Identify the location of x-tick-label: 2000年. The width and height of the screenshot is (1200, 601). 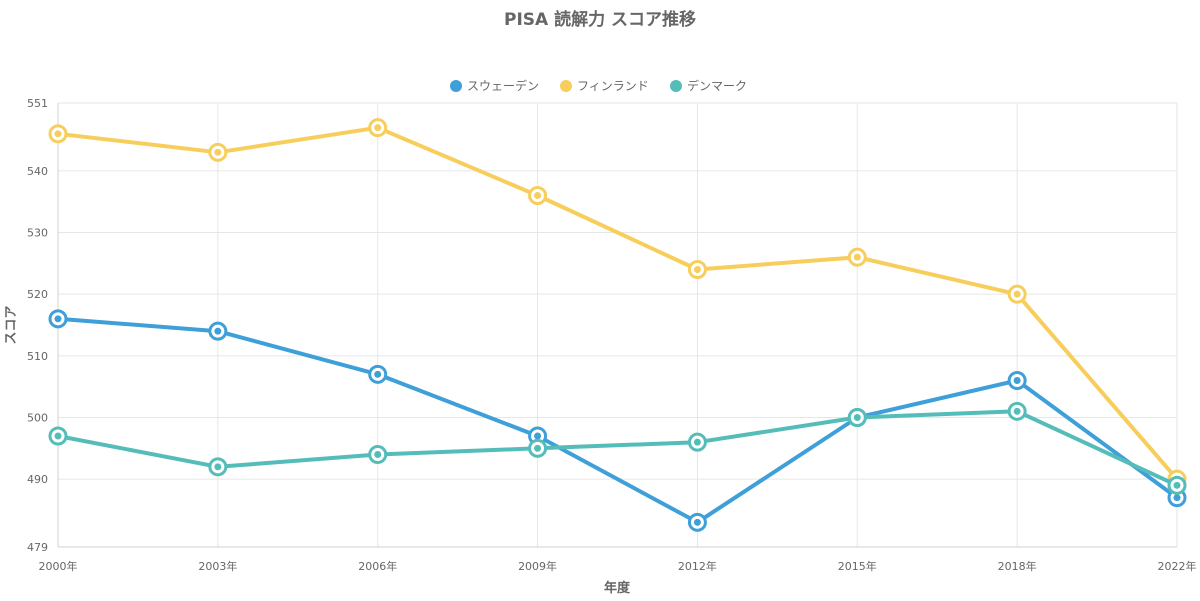
(58, 566).